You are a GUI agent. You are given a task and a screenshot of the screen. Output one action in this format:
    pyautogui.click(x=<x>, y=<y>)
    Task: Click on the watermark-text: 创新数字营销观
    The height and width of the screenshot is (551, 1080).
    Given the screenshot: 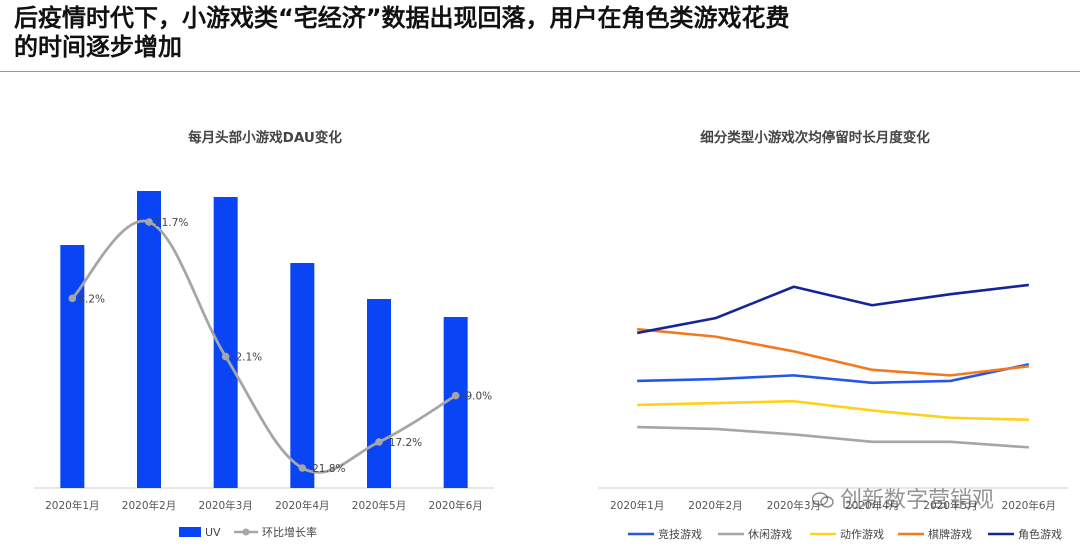 What is the action you would take?
    pyautogui.click(x=917, y=500)
    